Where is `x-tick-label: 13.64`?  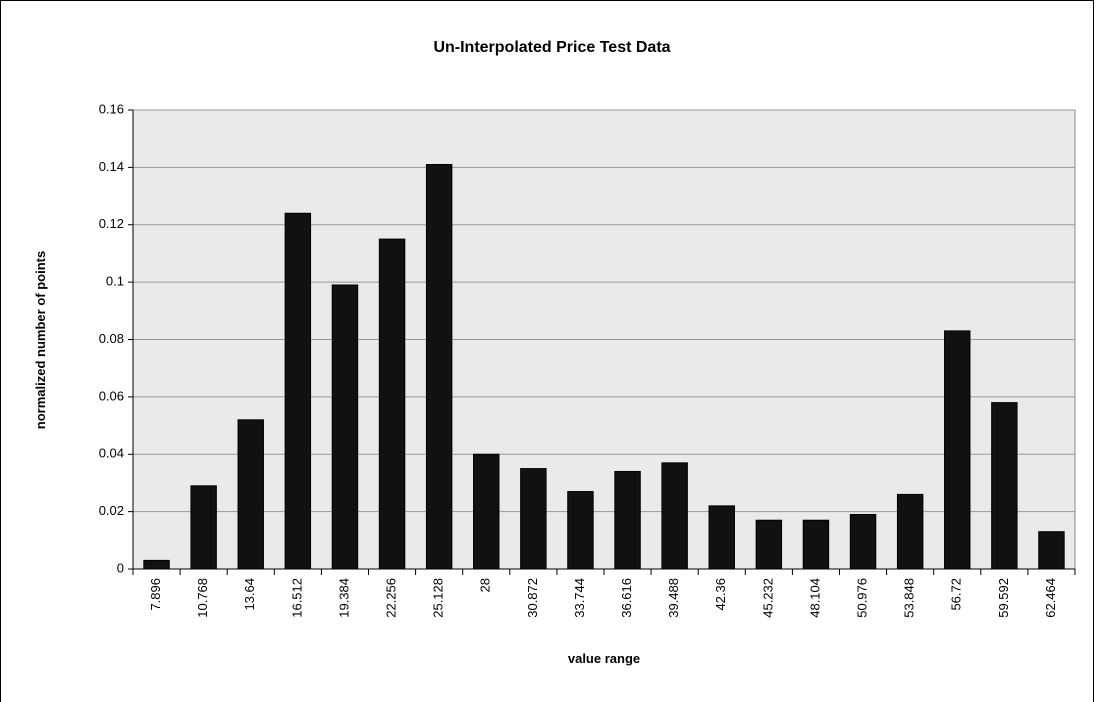 x-tick-label: 13.64 is located at coordinates (249, 594).